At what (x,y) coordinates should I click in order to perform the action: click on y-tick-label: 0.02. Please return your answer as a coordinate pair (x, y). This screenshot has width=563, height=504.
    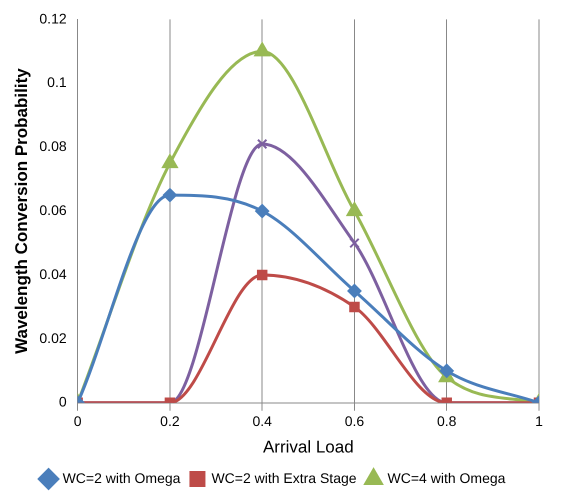
    Looking at the image, I should click on (53, 338).